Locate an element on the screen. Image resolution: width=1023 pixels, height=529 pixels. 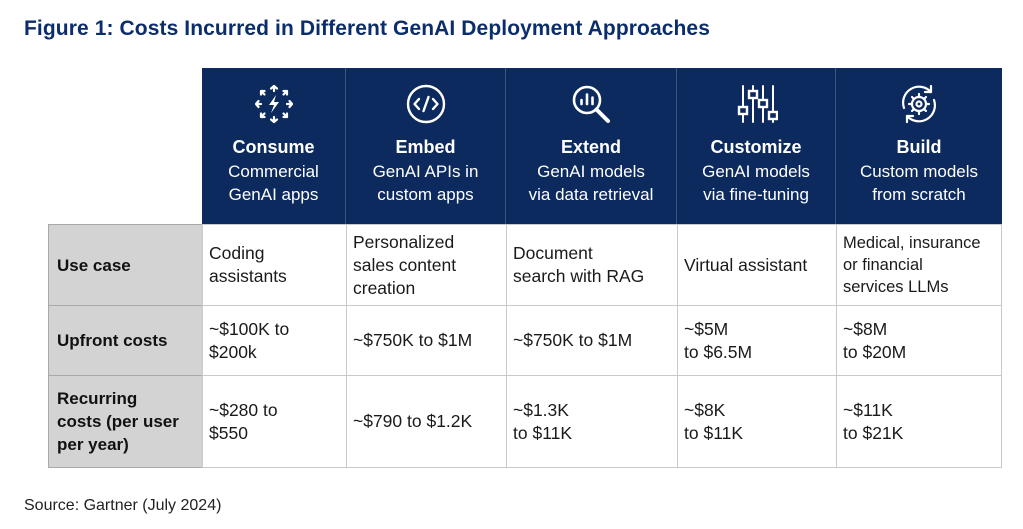
column-sub-line-2: via data retrieval is located at coordinates (591, 194).